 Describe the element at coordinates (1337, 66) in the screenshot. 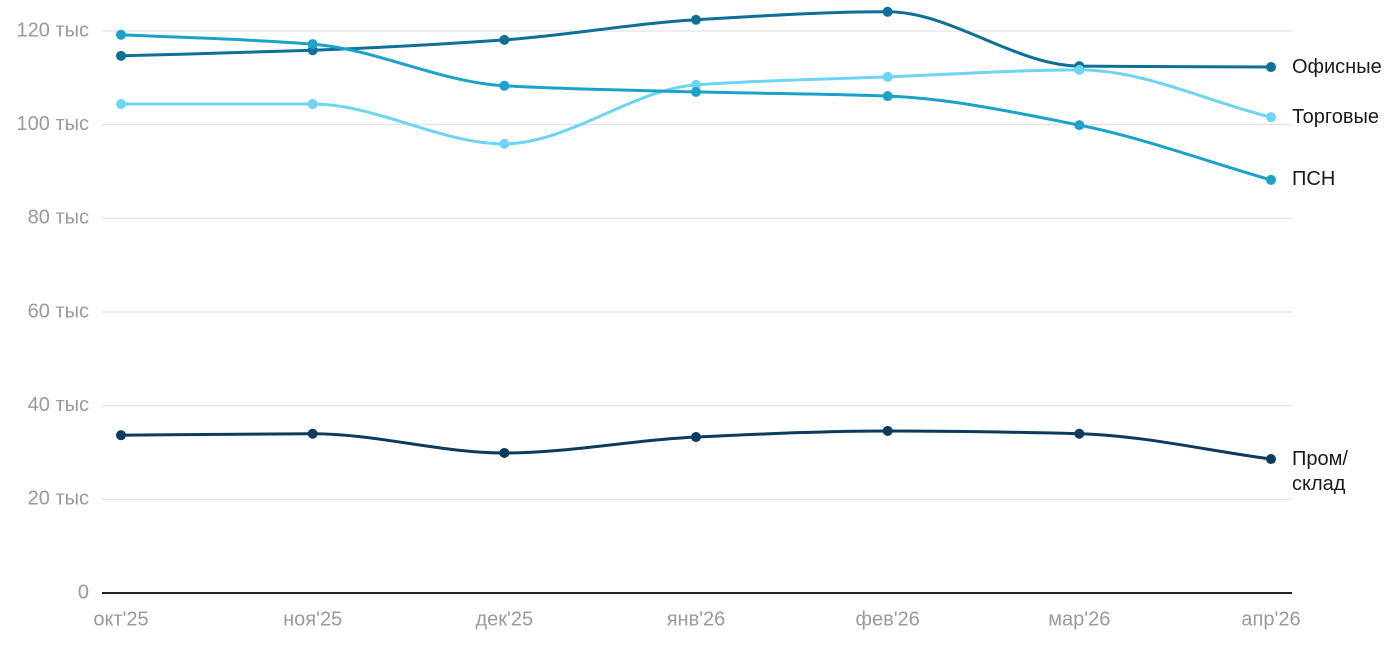

I see `series-label: Офисные` at that location.